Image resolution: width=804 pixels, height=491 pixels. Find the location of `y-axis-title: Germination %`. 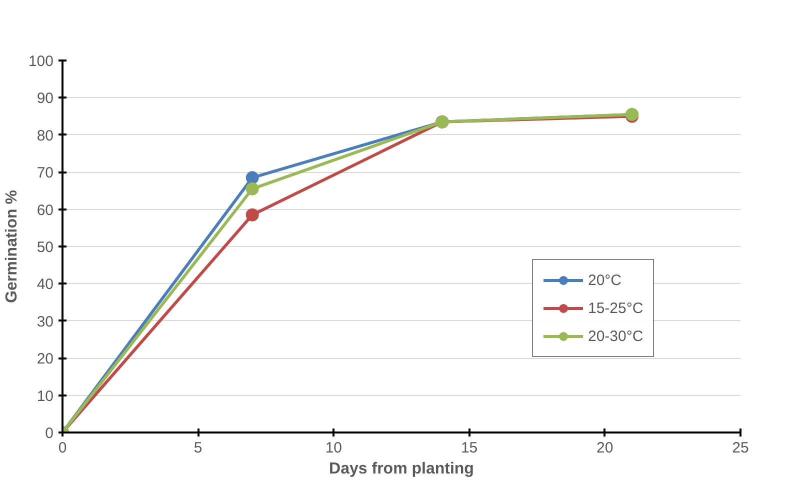

y-axis-title: Germination % is located at coordinates (11, 246).